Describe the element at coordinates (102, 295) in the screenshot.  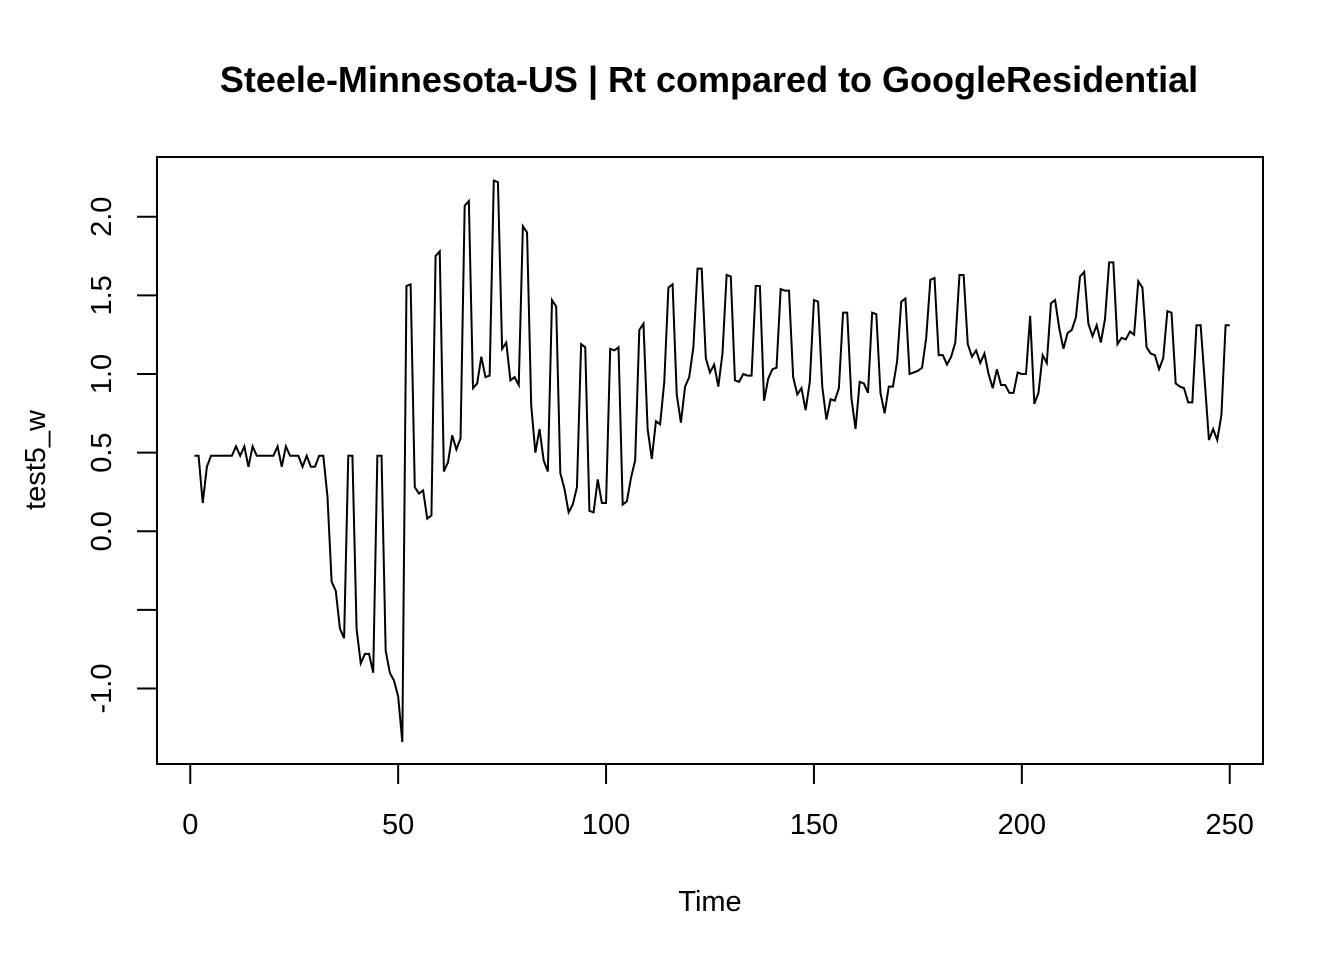
I see `y-tick-label: 1.5` at that location.